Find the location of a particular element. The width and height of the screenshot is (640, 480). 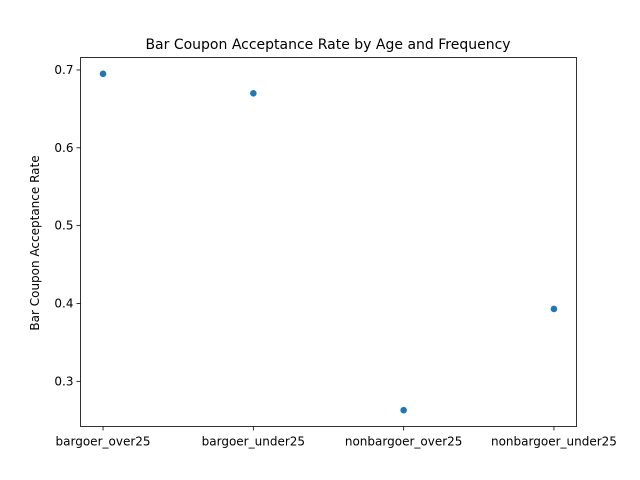

x-tick-label: bargoer_under25 is located at coordinates (253, 442).